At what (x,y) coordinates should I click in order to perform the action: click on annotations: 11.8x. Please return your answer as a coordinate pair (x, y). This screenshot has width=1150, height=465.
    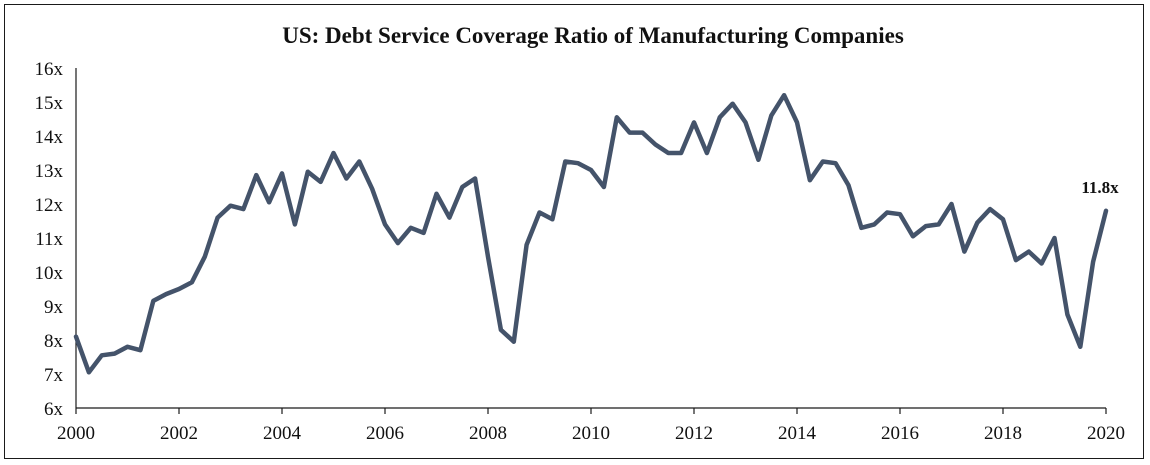
    Looking at the image, I should click on (1100, 187).